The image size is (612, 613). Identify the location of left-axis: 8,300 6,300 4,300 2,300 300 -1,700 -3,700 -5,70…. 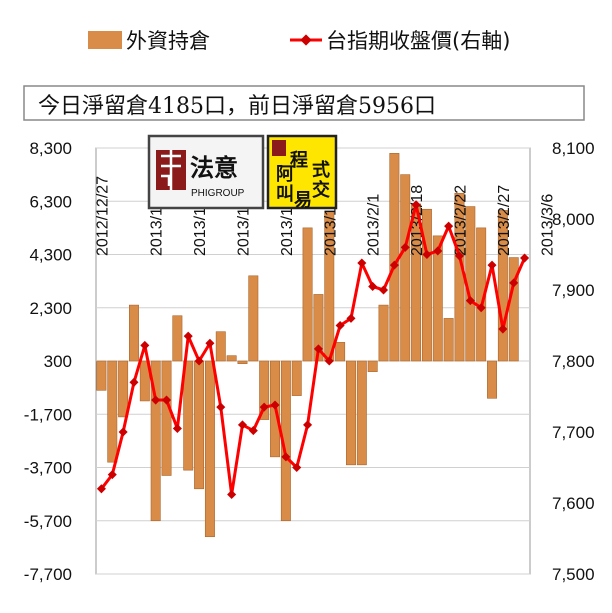
(48, 361).